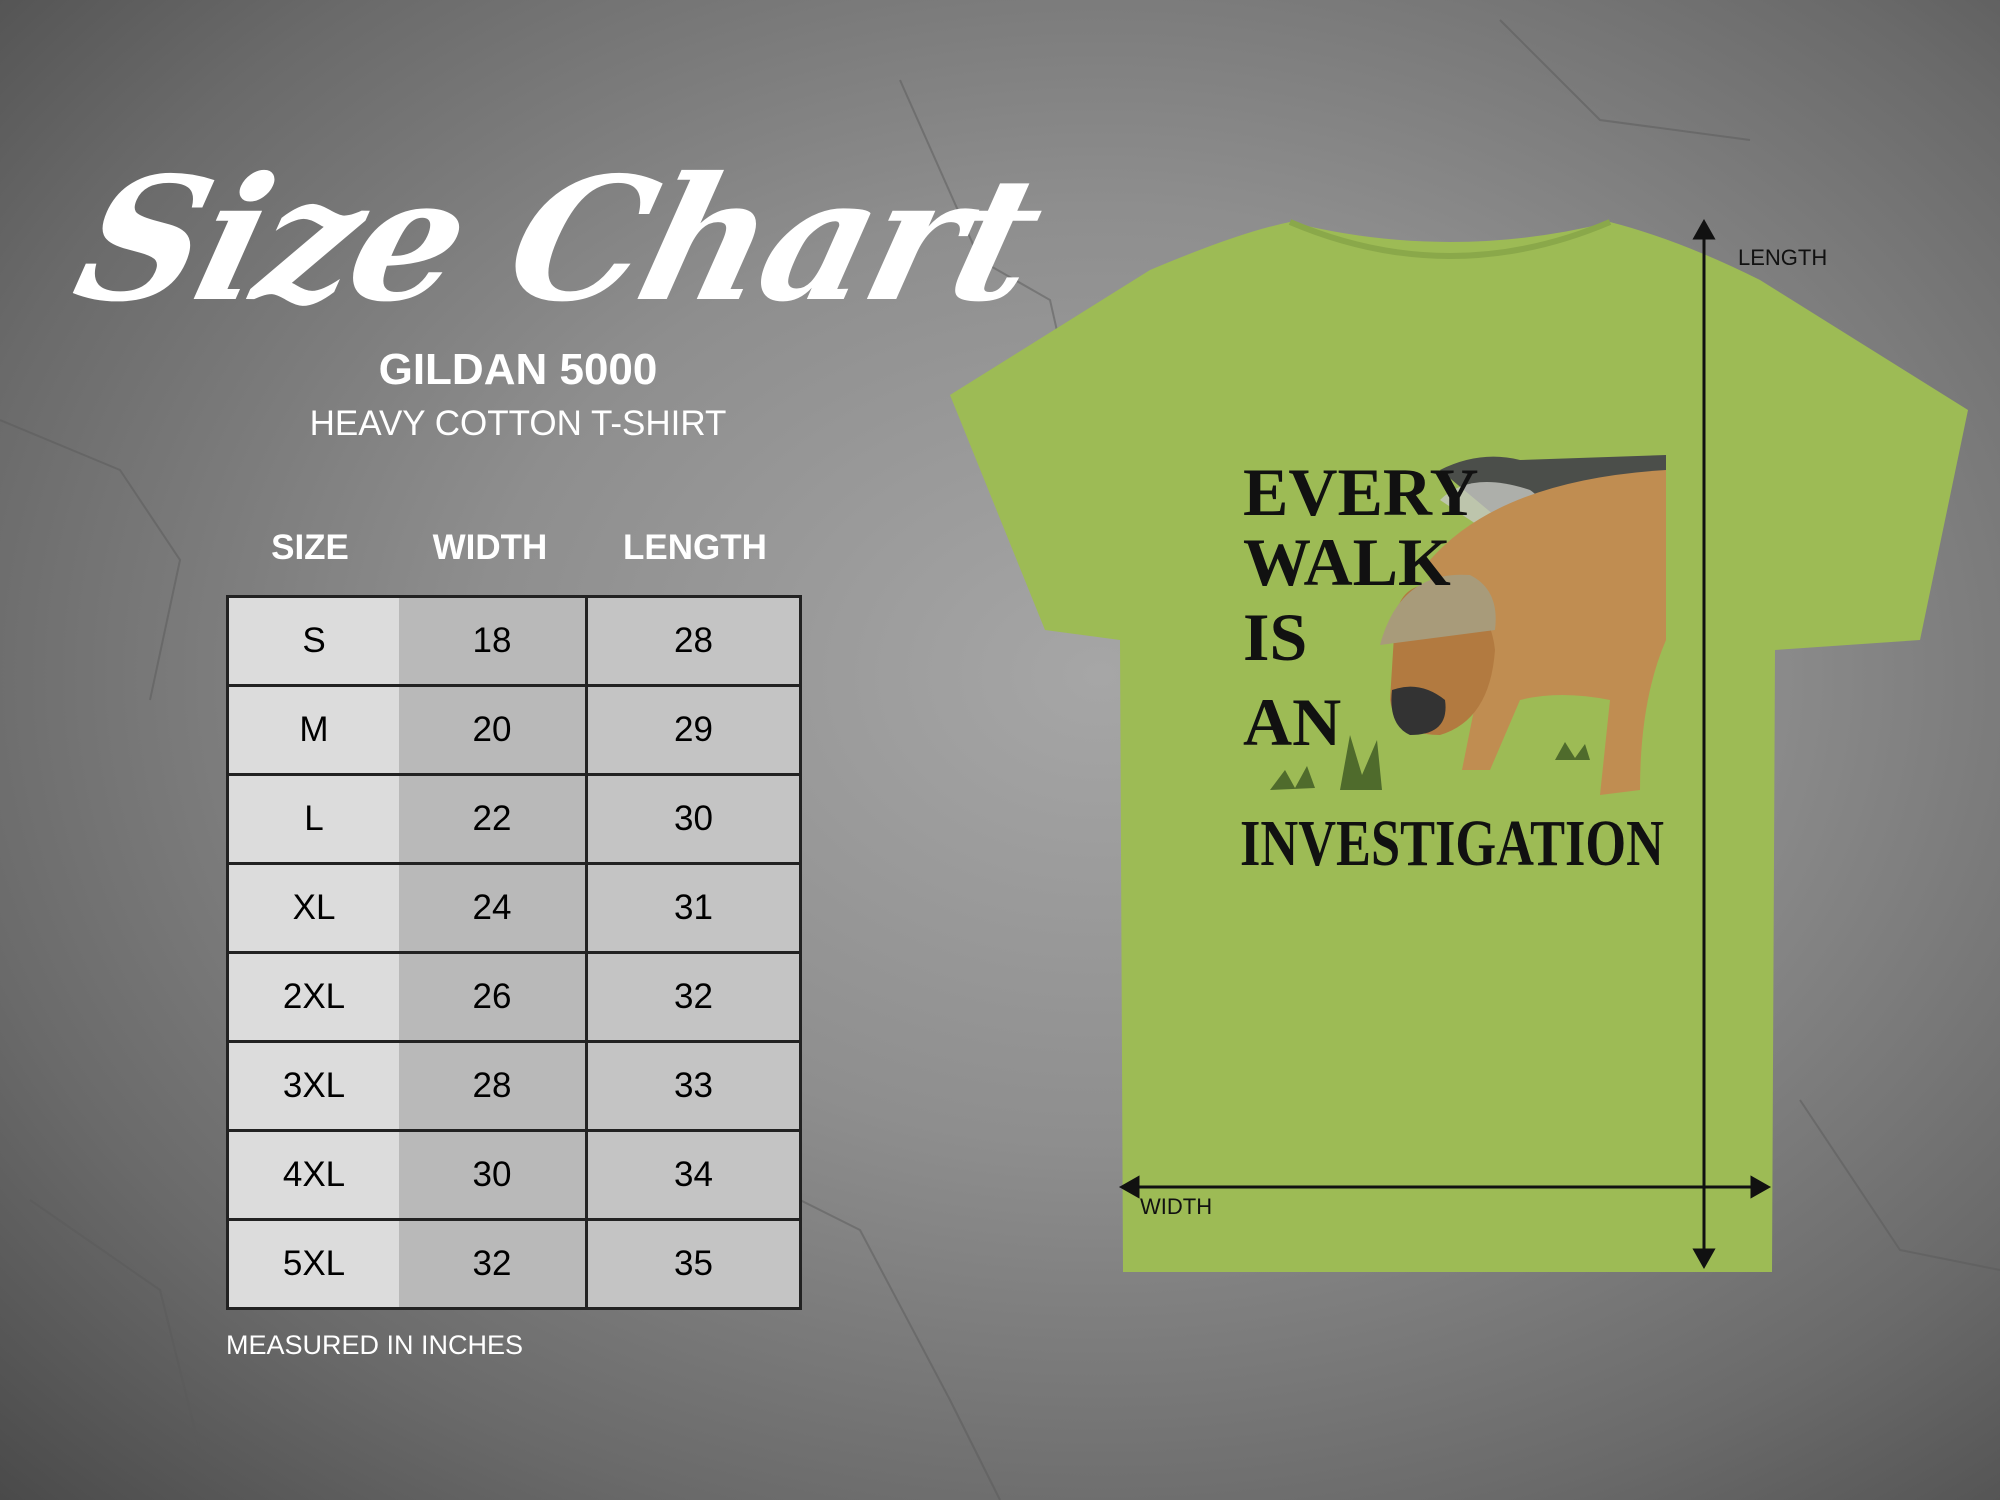 This screenshot has height=1500, width=2000. Describe the element at coordinates (310, 547) in the screenshot. I see `header-size: SIZE` at that location.